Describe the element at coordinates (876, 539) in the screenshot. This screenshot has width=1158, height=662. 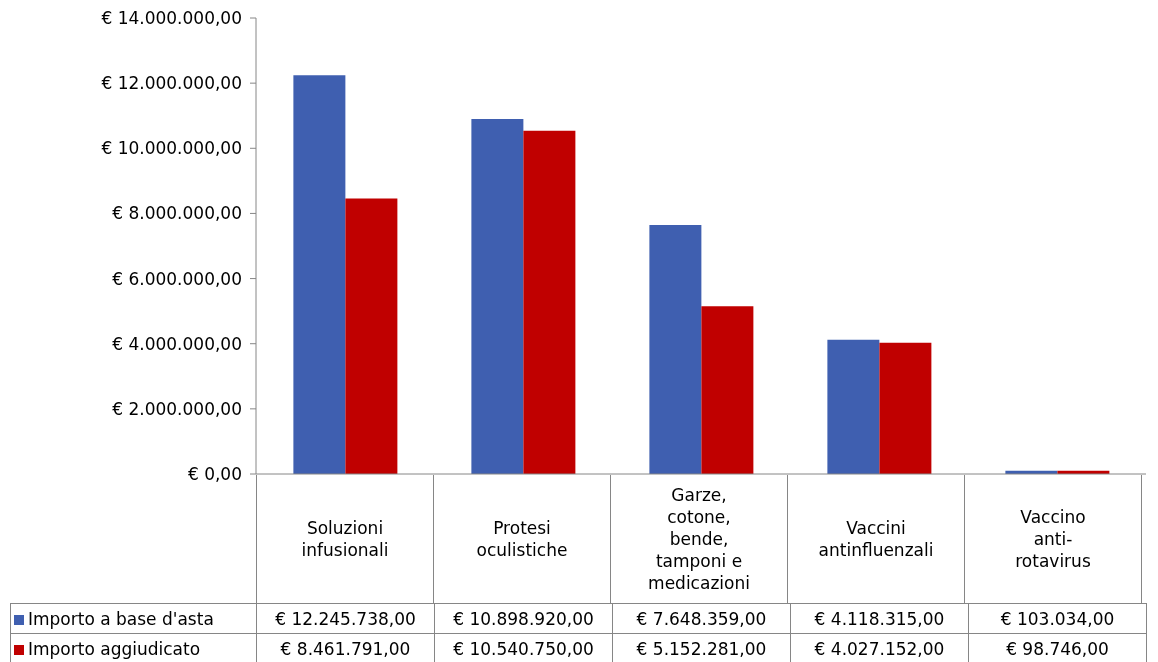
I see `x-tick-label: Vaccini antinfluenzali` at that location.